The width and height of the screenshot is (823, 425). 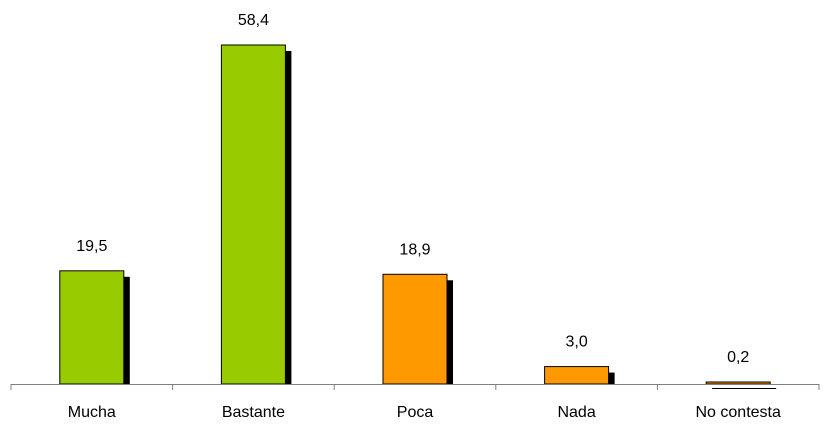 What do you see at coordinates (415, 387) in the screenshot?
I see `x-axis` at bounding box center [415, 387].